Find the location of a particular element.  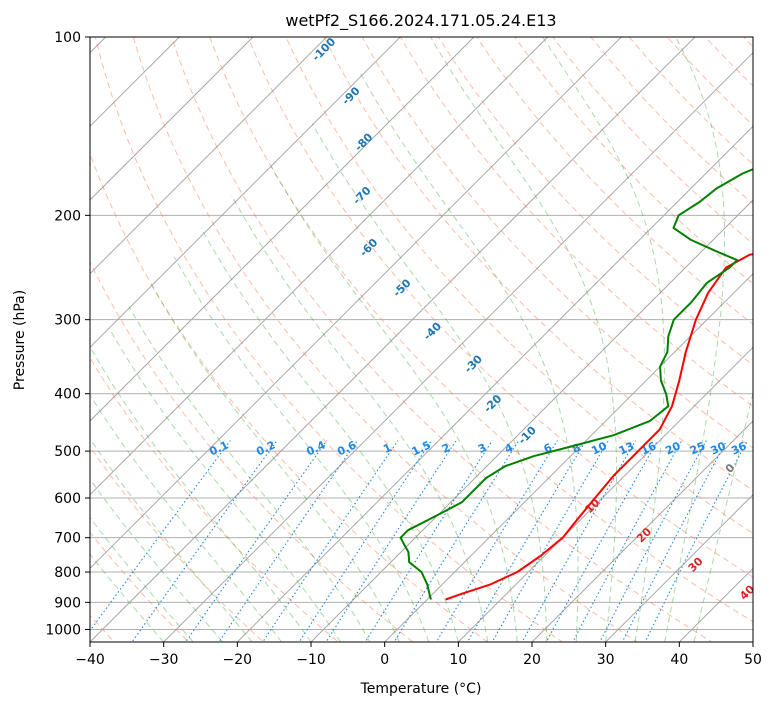

mixing-ratio-label: 16 is located at coordinates (649, 448).